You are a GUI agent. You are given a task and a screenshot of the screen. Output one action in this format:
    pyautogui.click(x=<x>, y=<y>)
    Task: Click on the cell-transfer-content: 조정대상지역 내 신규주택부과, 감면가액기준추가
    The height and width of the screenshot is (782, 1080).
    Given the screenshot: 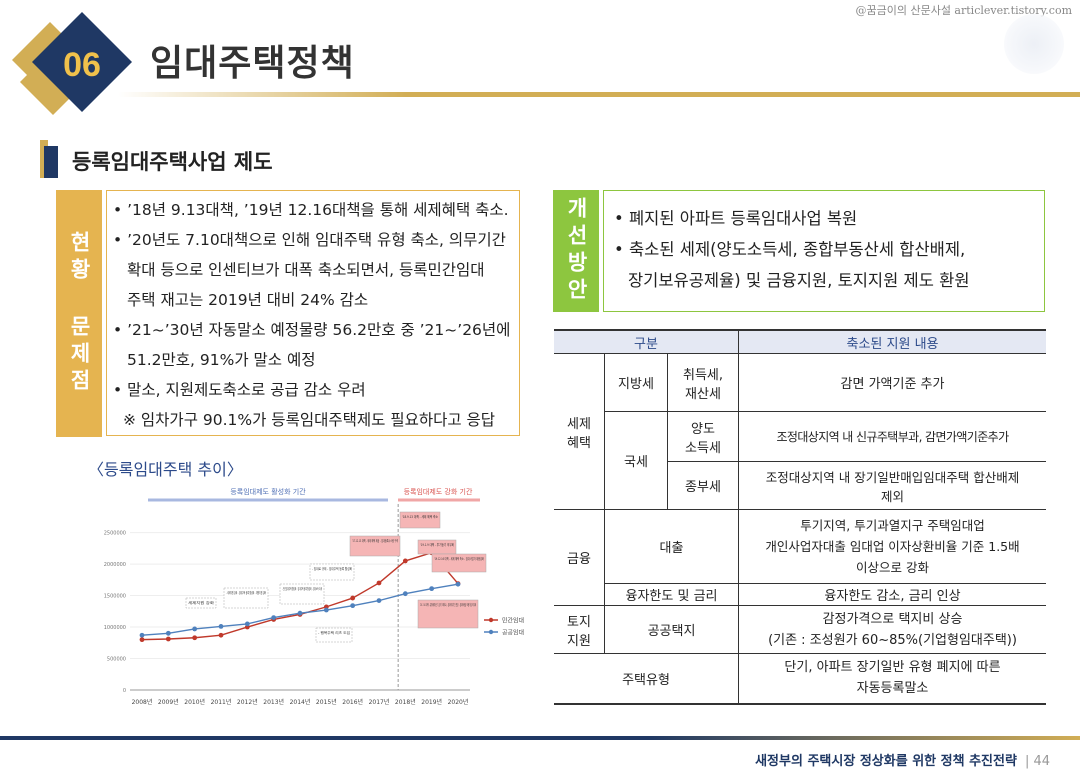 What is the action you would take?
    pyautogui.click(x=892, y=436)
    